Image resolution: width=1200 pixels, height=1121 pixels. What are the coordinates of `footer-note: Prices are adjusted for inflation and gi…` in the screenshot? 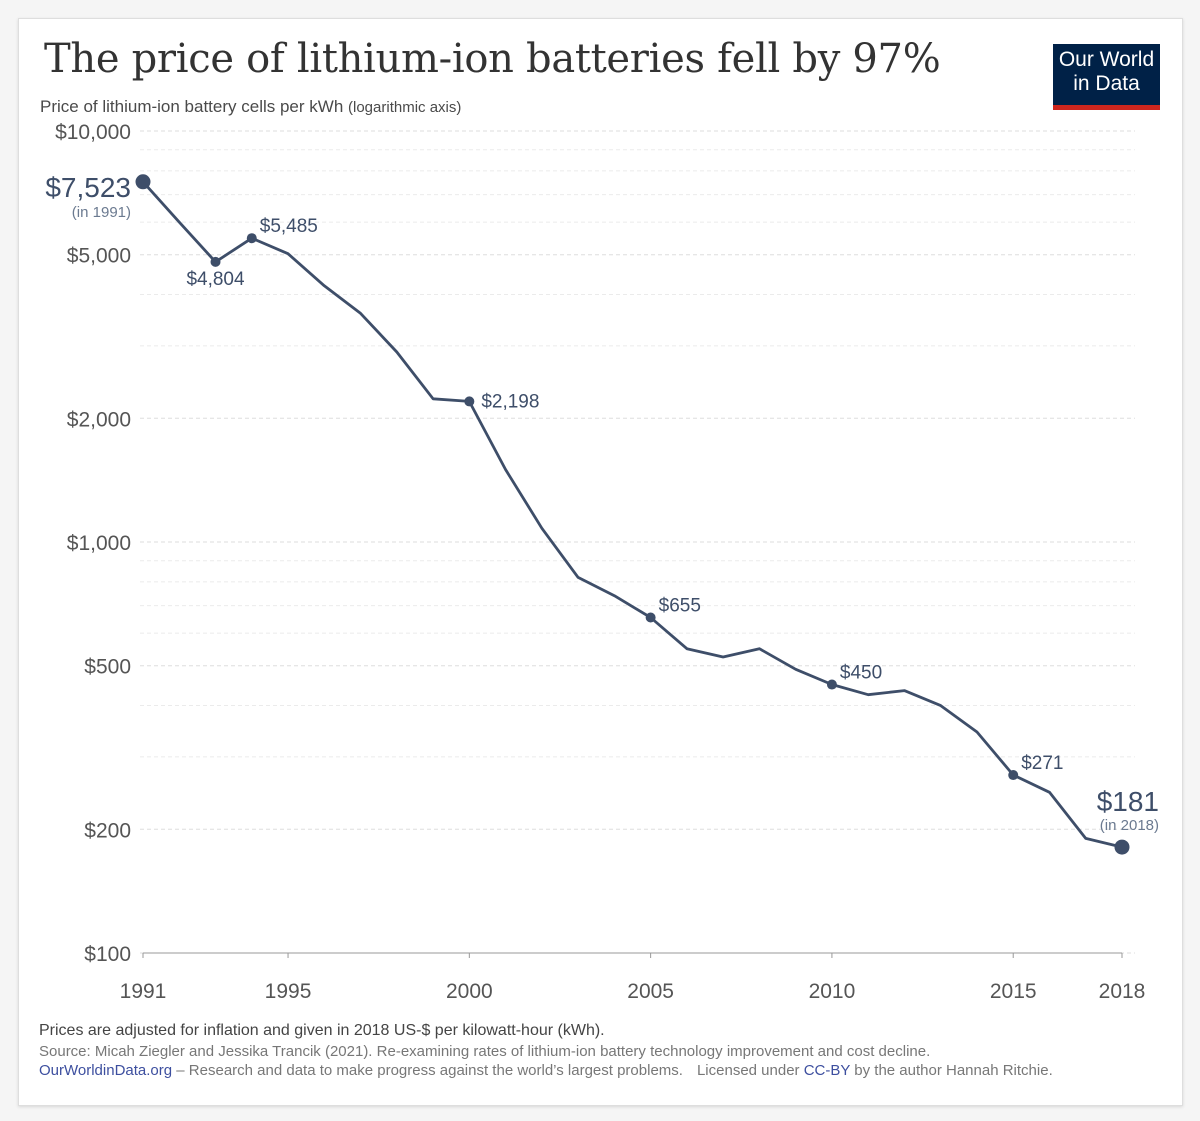 It's located at (322, 1030).